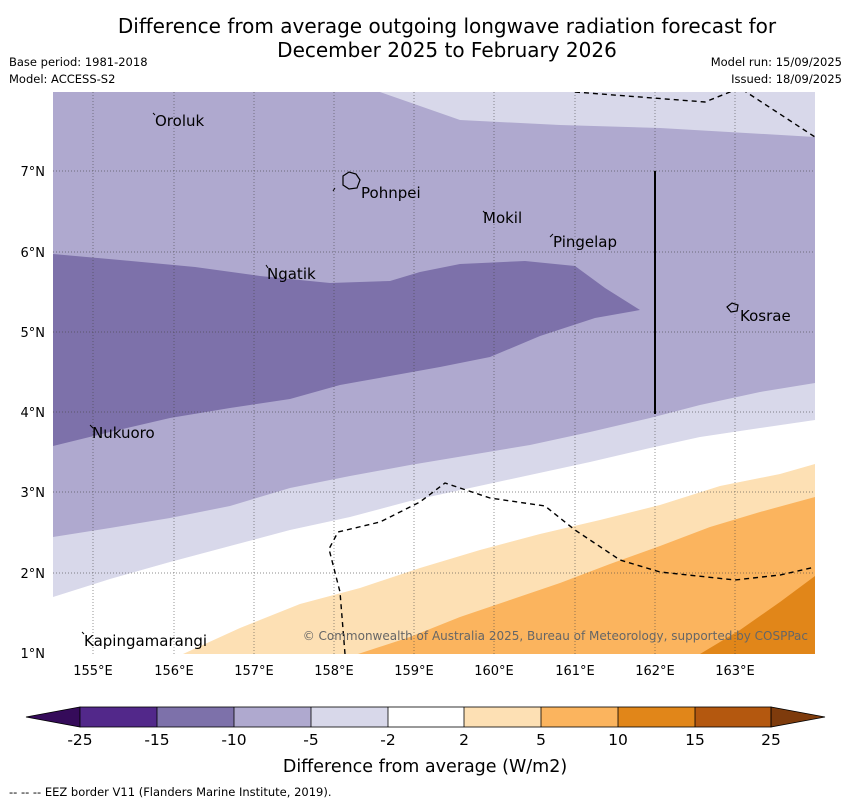 This screenshot has height=804, width=850. I want to click on x-tick-162e: 162°E, so click(655, 671).